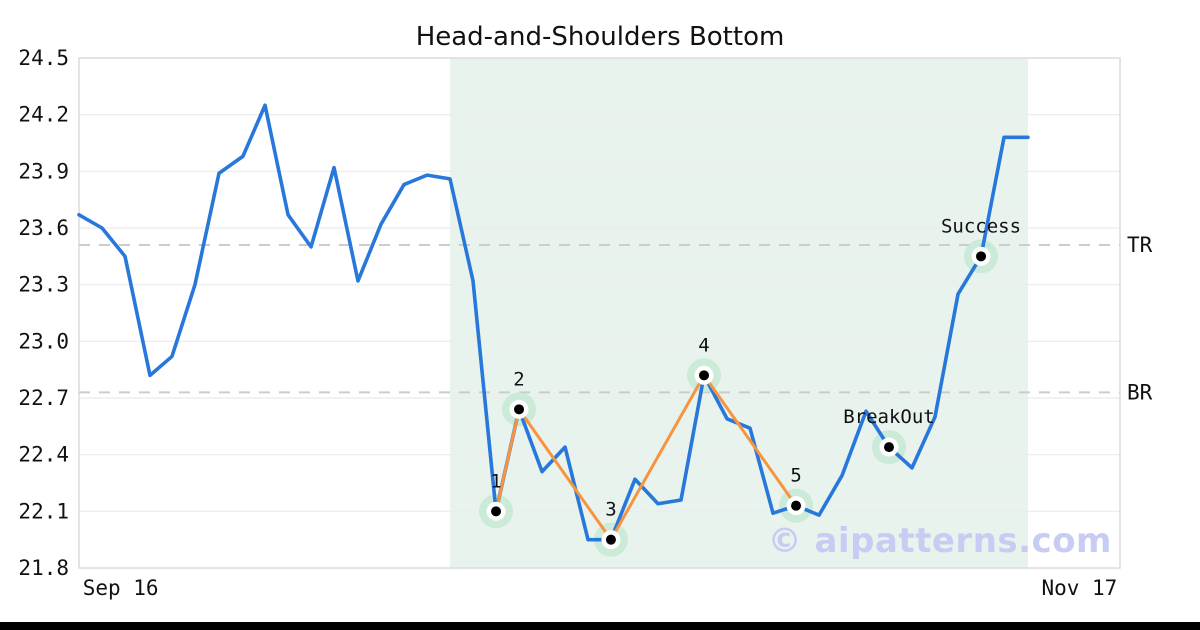 Image resolution: width=1200 pixels, height=630 pixels. I want to click on y-tick-label: 22.1, so click(43, 511).